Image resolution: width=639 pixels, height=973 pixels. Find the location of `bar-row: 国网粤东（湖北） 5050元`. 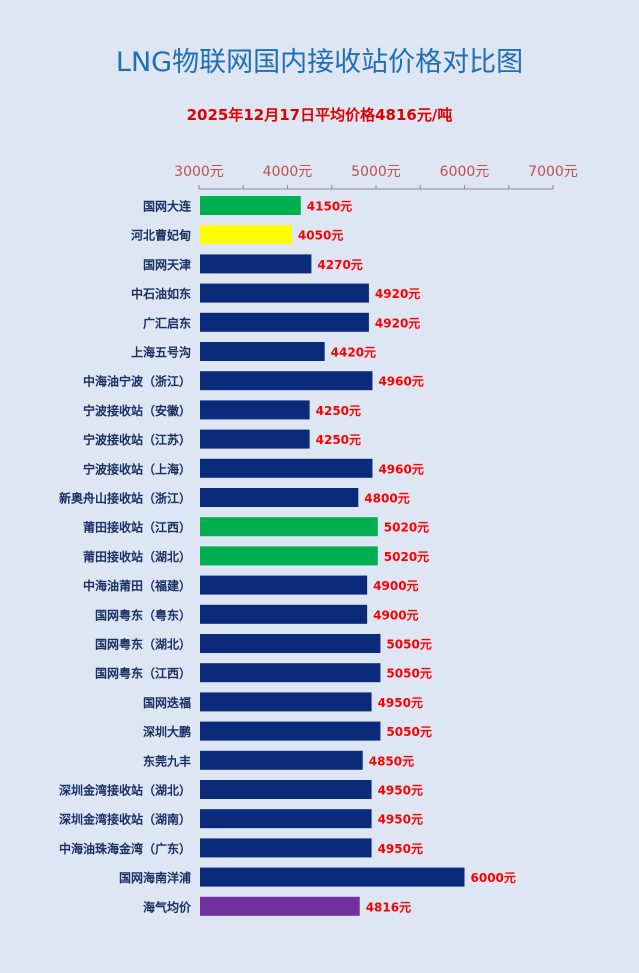

bar-row: 国网粤东（湖北） 5050元 is located at coordinates (263, 643).